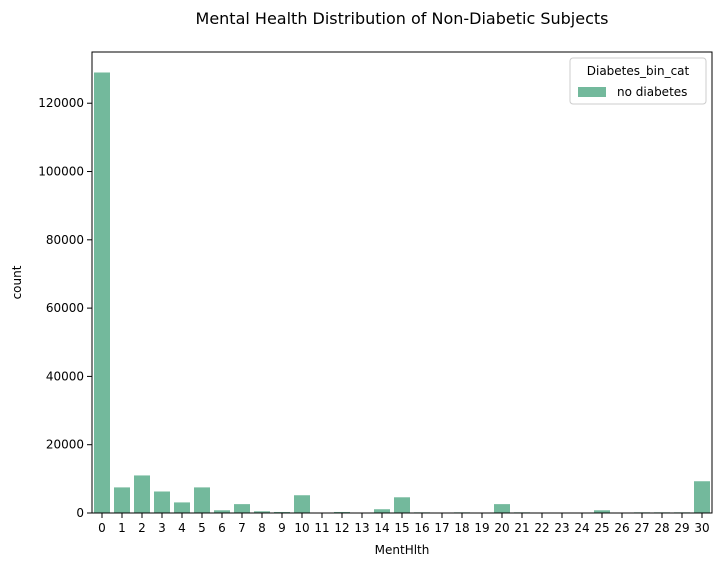  Describe the element at coordinates (341, 528) in the screenshot. I see `x-tick-label: 12` at that location.